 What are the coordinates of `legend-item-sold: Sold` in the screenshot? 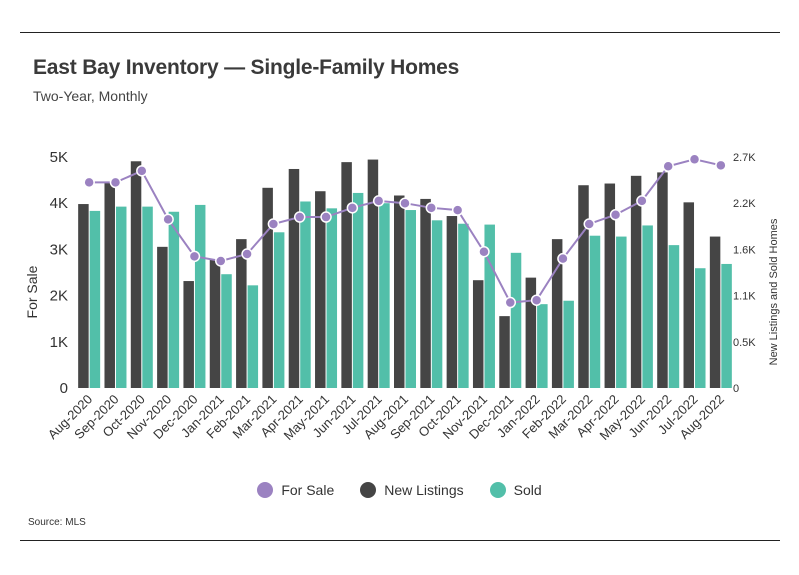 It's located at (515, 490).